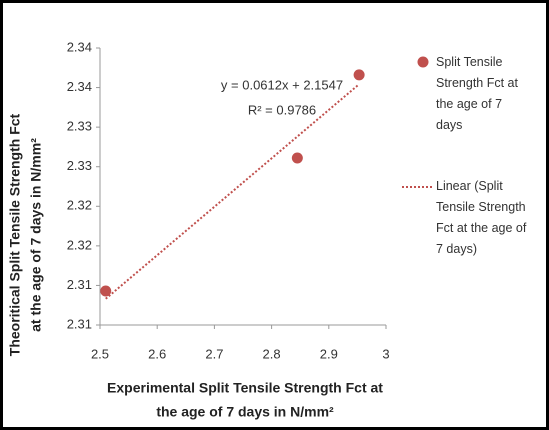 The width and height of the screenshot is (549, 430). I want to click on x-axis-title: the age of 7 days in N/mm², so click(245, 412).